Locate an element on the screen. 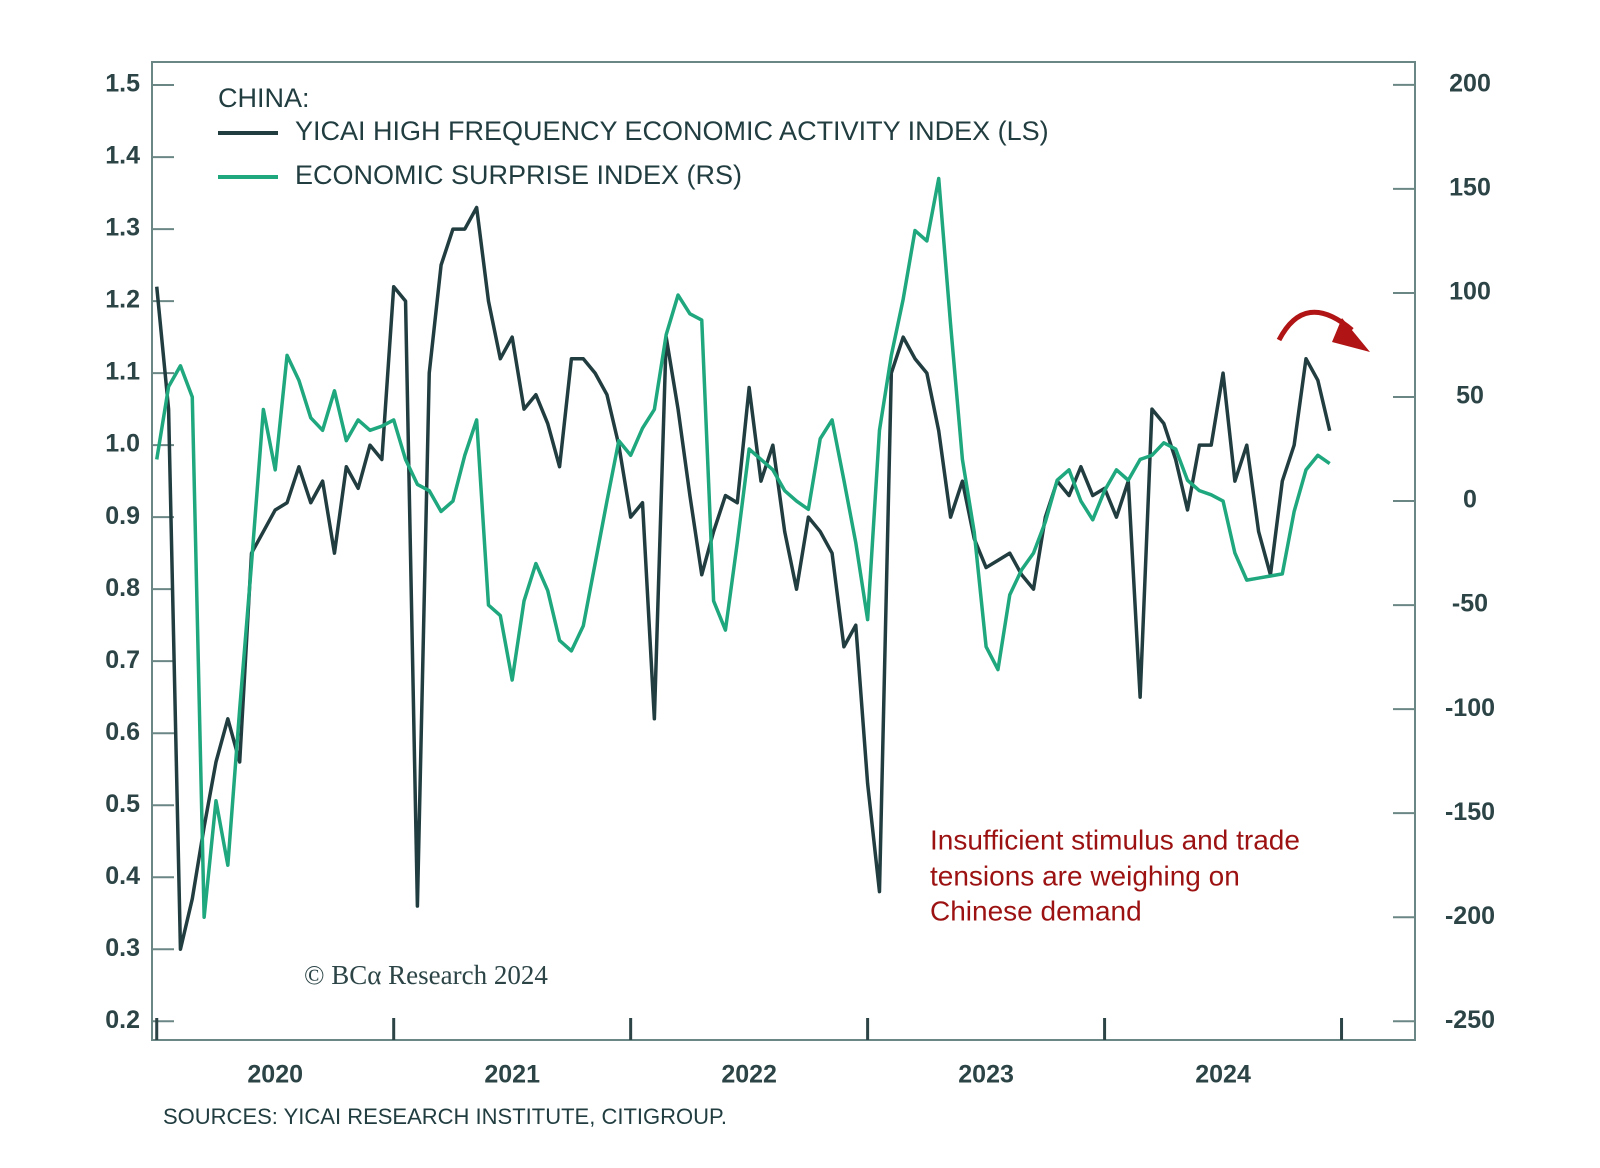 The width and height of the screenshot is (1600, 1168). y2-tick-label: 200 is located at coordinates (1470, 83).